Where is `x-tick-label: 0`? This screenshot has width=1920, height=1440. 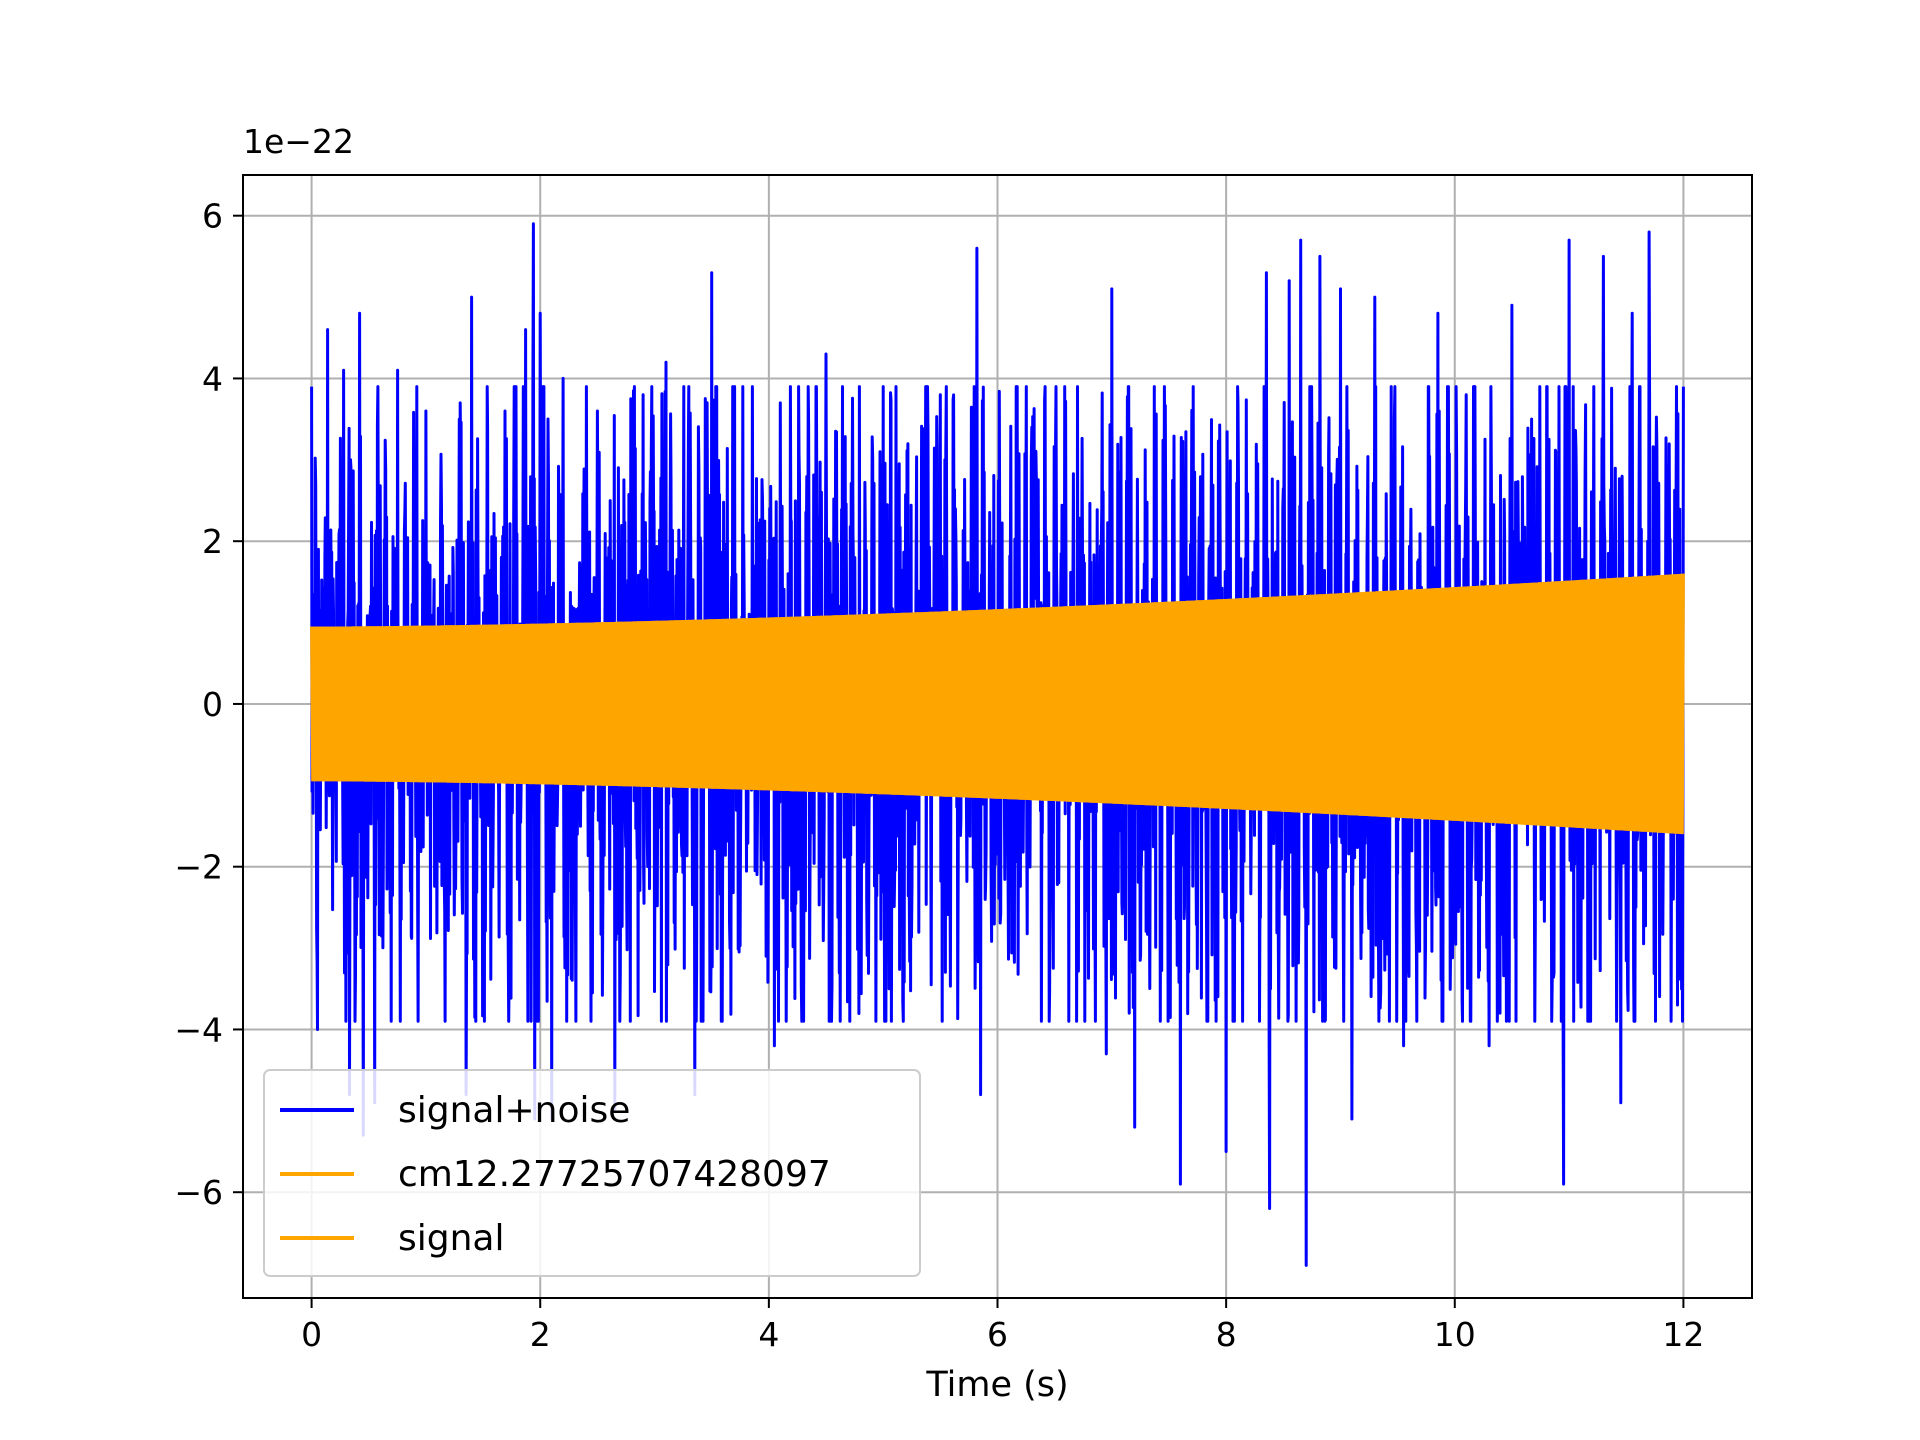
x-tick-label: 0 is located at coordinates (311, 1334).